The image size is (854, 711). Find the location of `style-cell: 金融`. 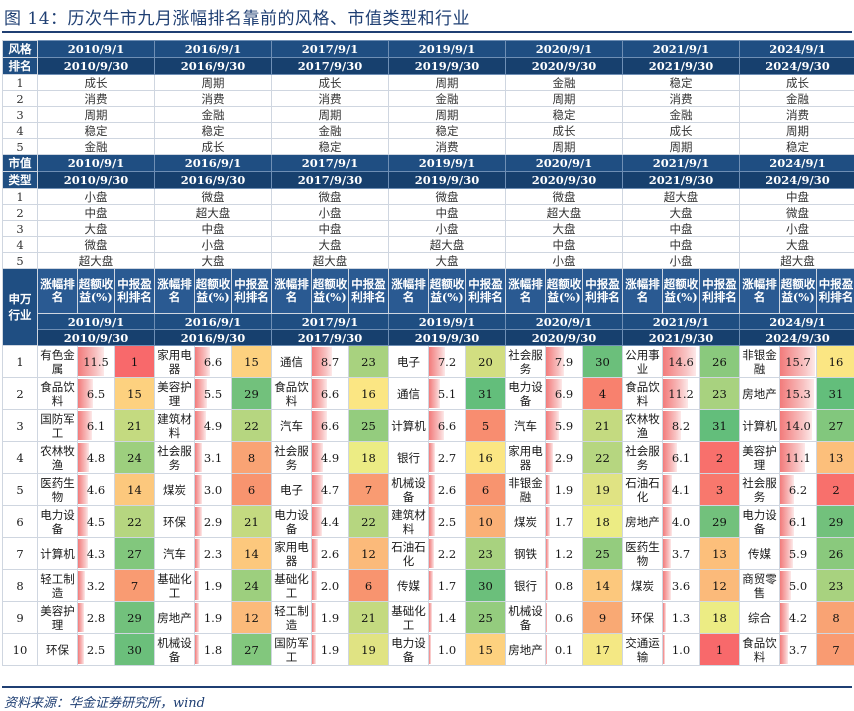

style-cell: 金融 is located at coordinates (330, 130).